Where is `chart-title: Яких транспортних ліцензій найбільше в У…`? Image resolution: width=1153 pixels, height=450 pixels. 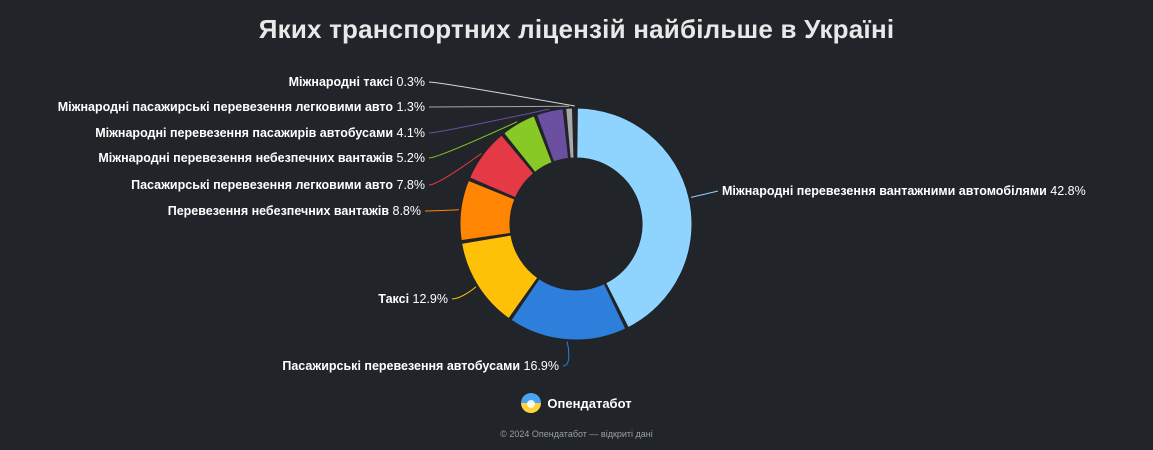 chart-title: Яких транспортних ліцензій найбільше в У… is located at coordinates (576, 29).